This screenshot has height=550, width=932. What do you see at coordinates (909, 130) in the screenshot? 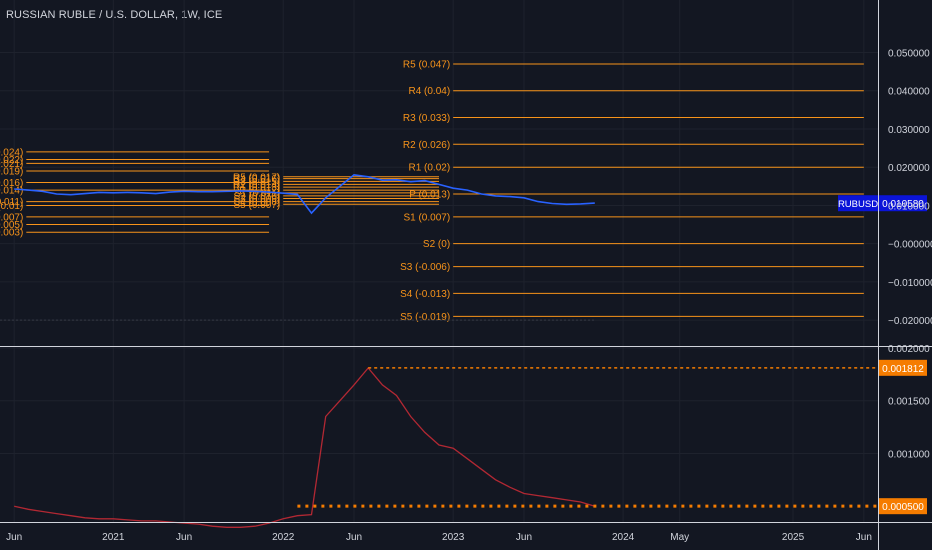
I see `y-tick-label: 0.030000` at bounding box center [909, 130].